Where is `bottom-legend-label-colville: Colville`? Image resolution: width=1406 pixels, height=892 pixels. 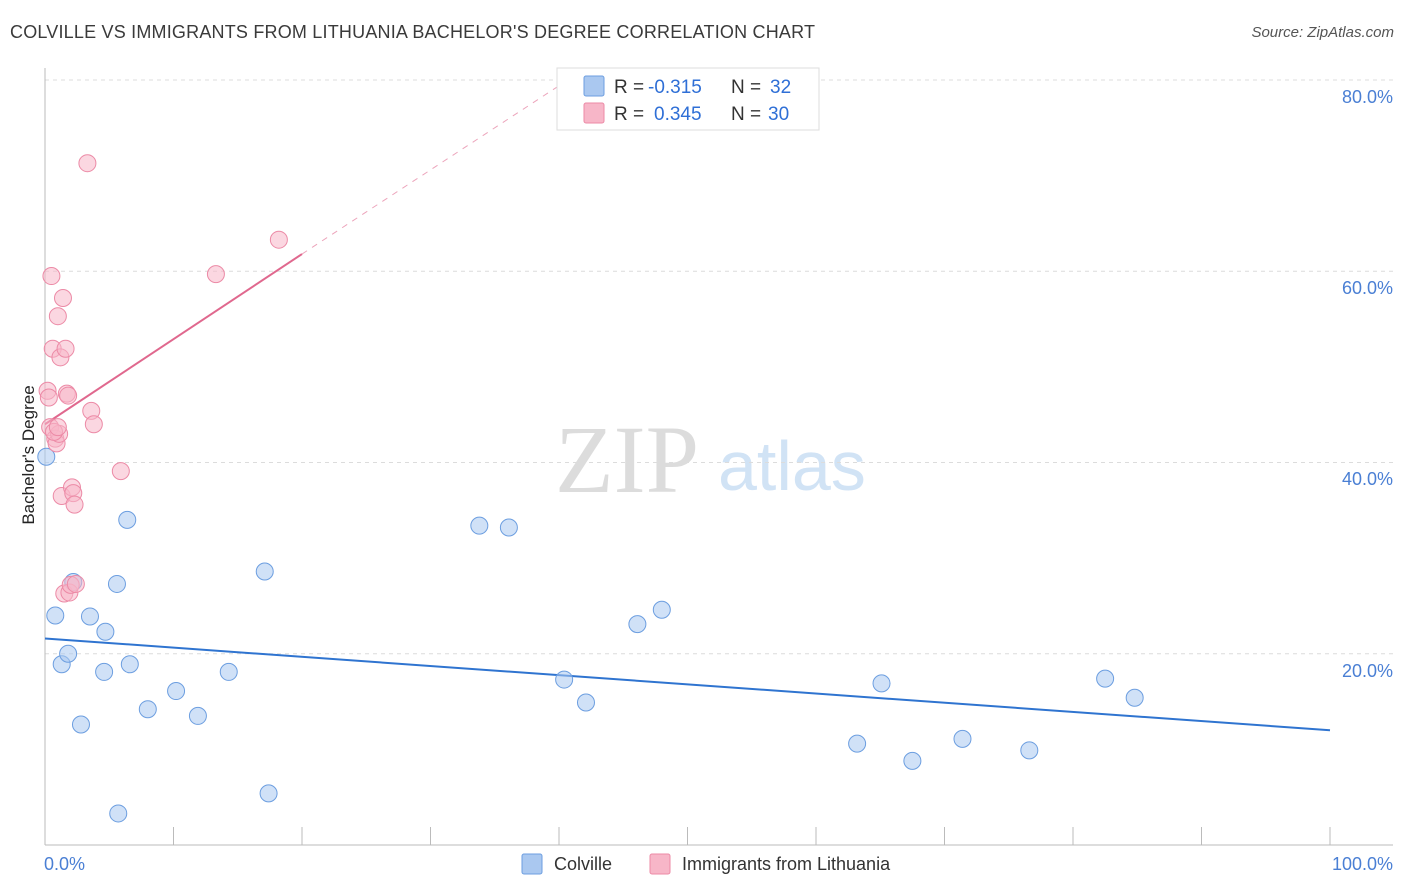
bottom-legend-label-colville: Colville is located at coordinates (583, 864).